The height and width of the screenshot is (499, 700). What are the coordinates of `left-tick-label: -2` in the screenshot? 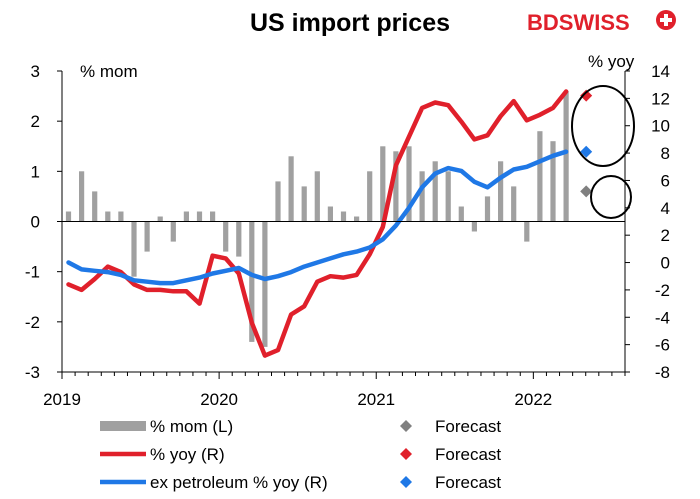 It's located at (32, 322).